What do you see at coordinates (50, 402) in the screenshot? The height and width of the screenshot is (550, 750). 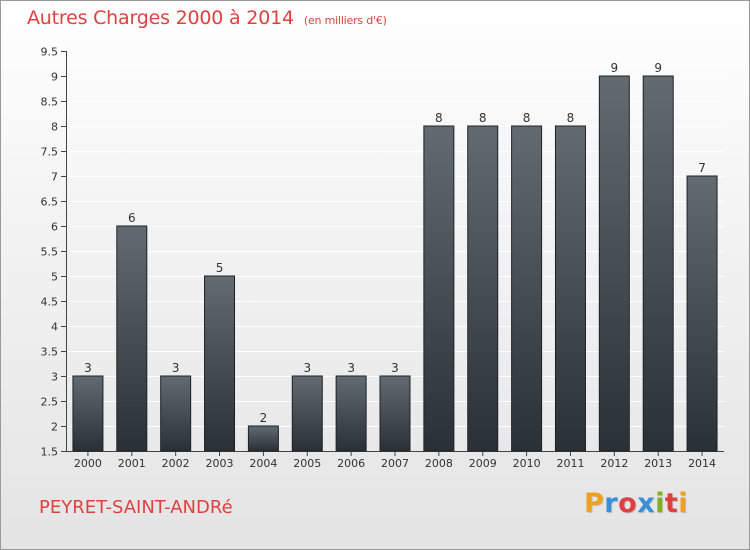 I see `y-tick-label: 2.5` at bounding box center [50, 402].